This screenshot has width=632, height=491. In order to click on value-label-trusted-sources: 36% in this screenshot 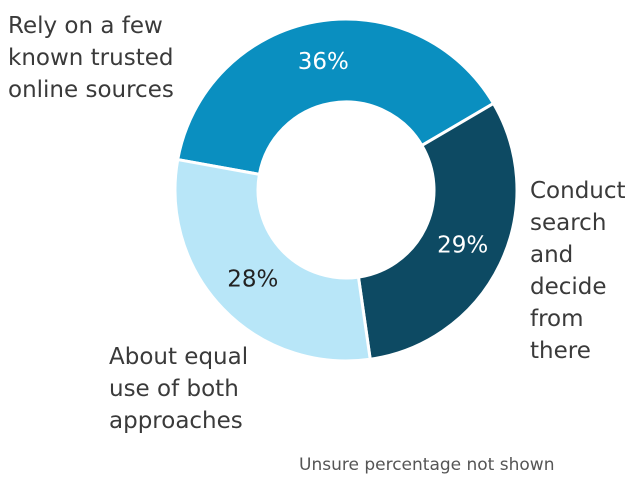, I will do `click(323, 62)`.